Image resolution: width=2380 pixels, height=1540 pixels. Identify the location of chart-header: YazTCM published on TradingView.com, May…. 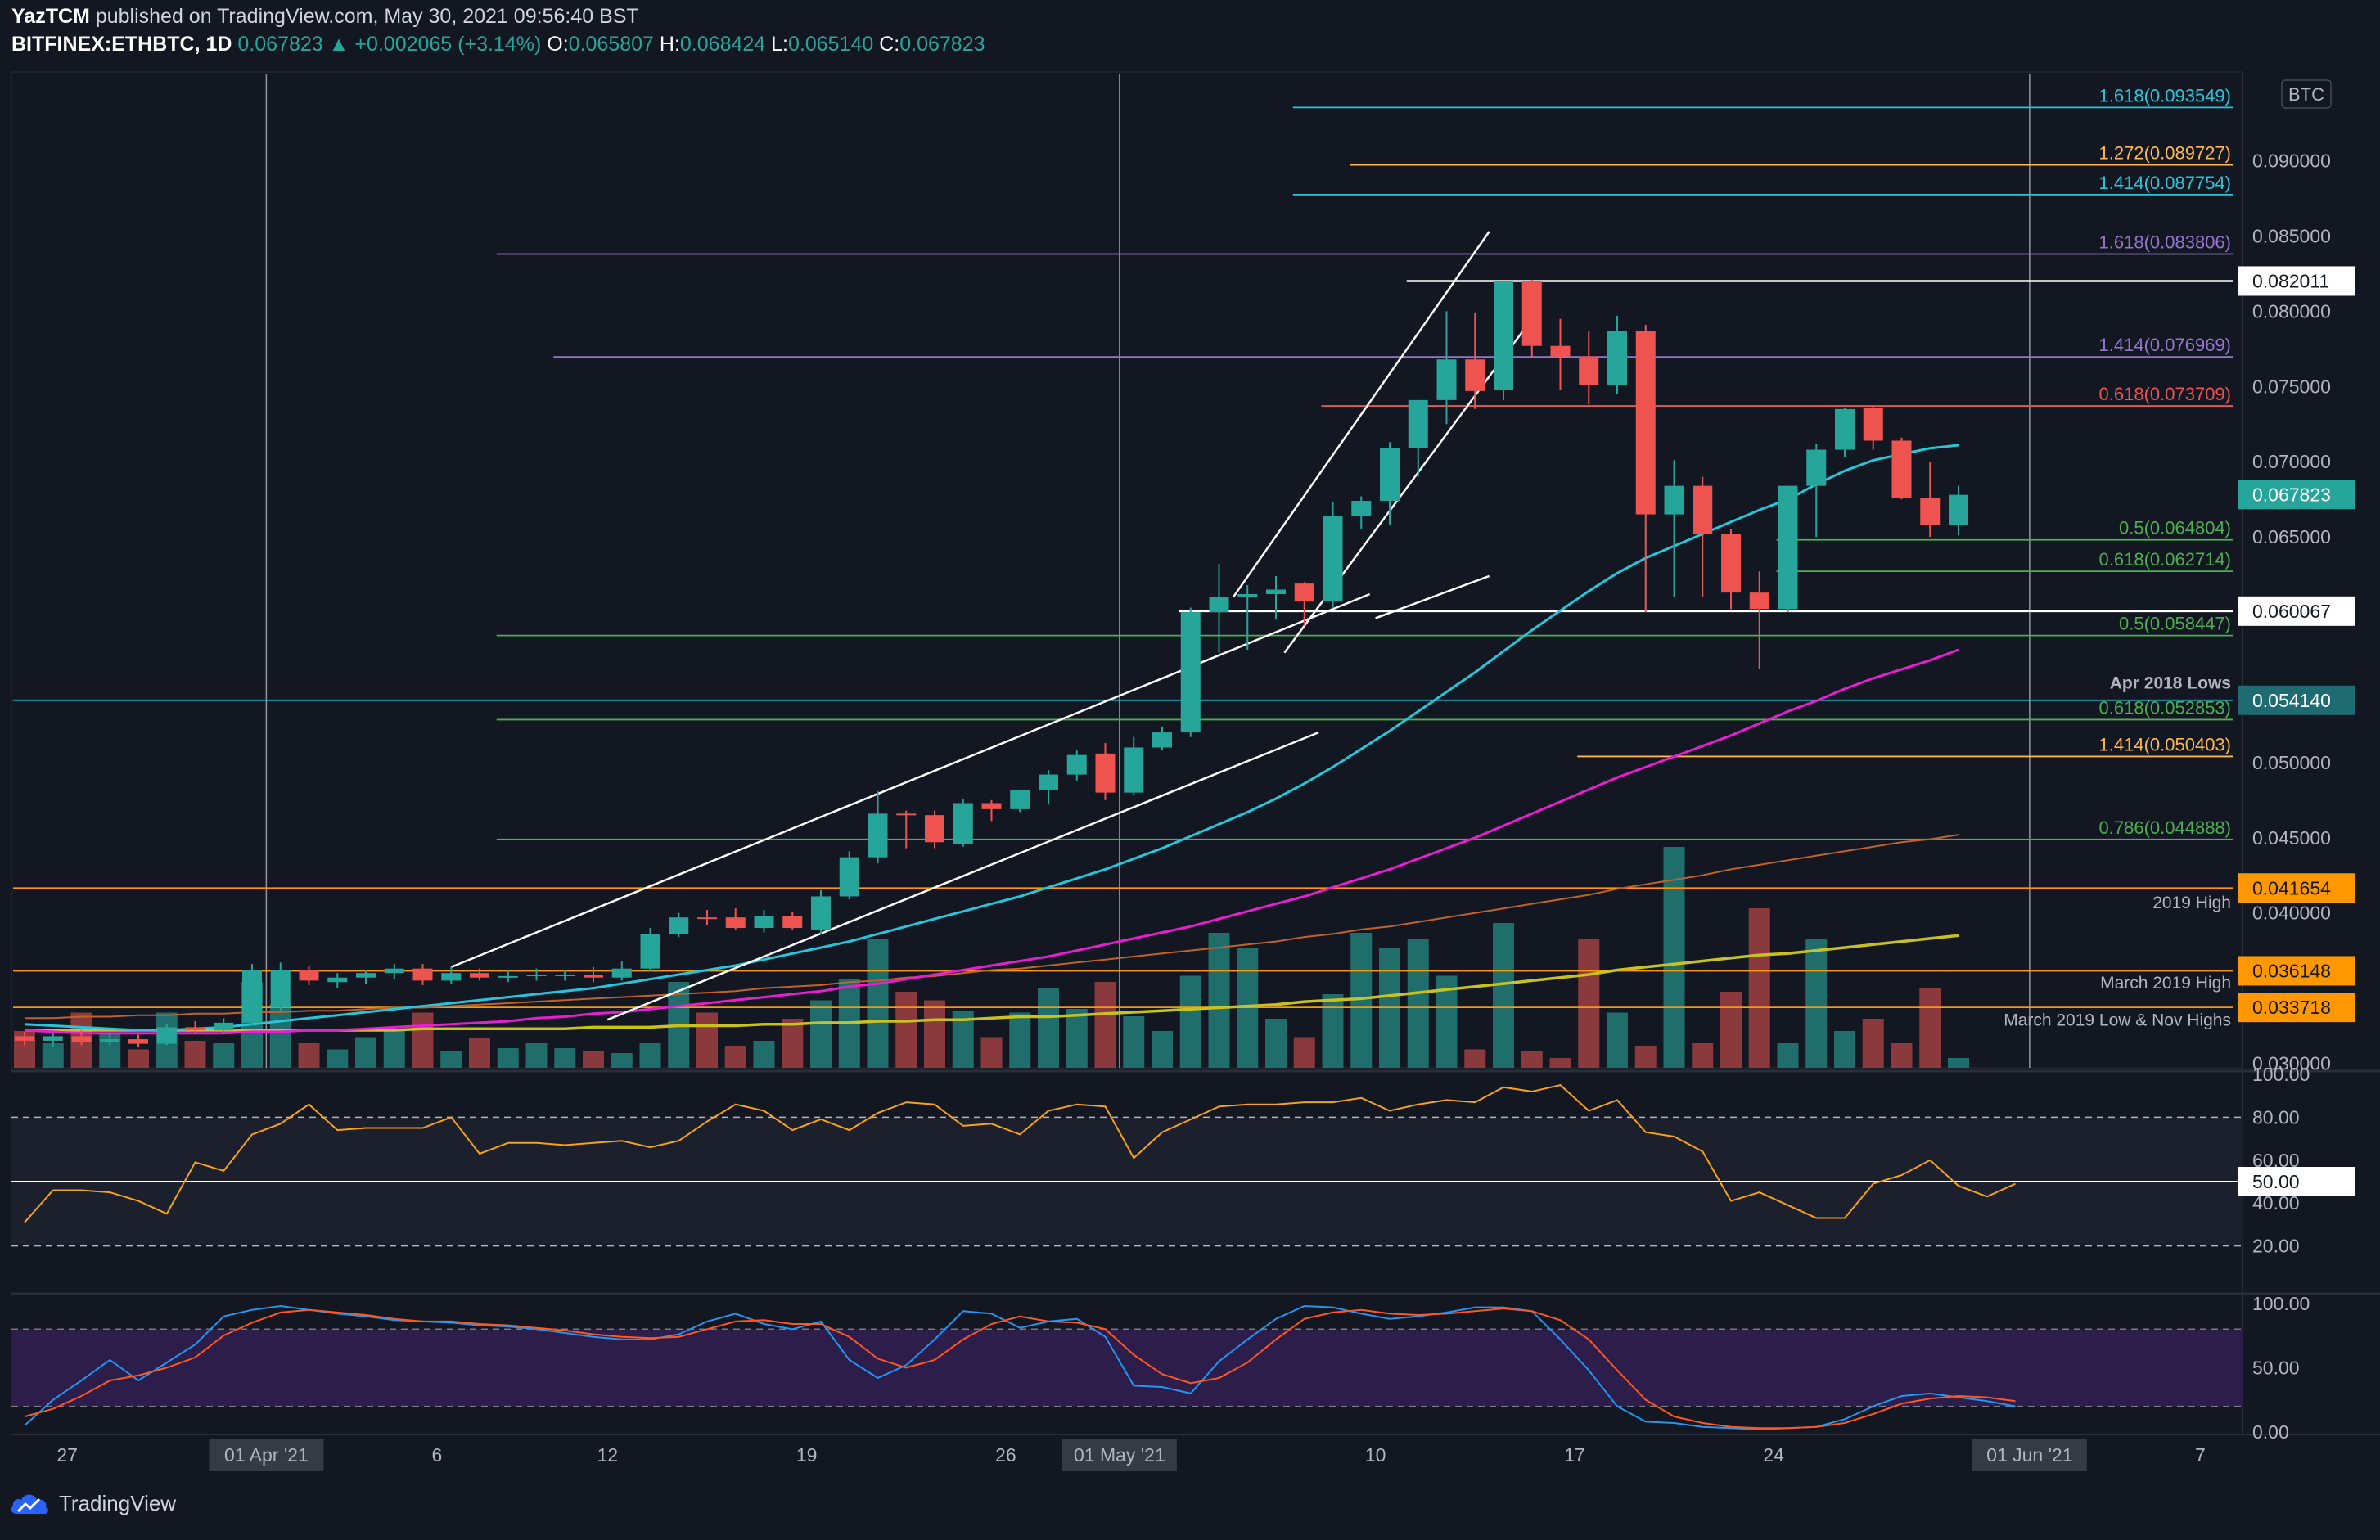
(1190, 32).